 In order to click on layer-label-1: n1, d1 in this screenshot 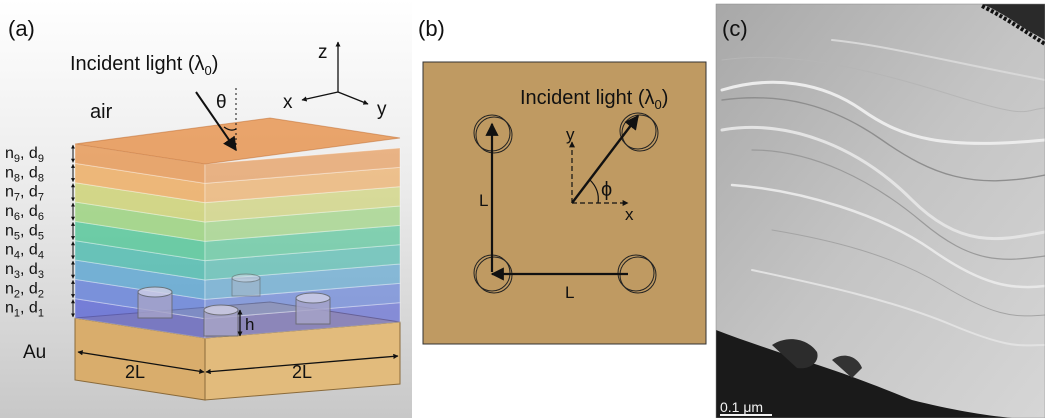, I will do `click(24, 310)`.